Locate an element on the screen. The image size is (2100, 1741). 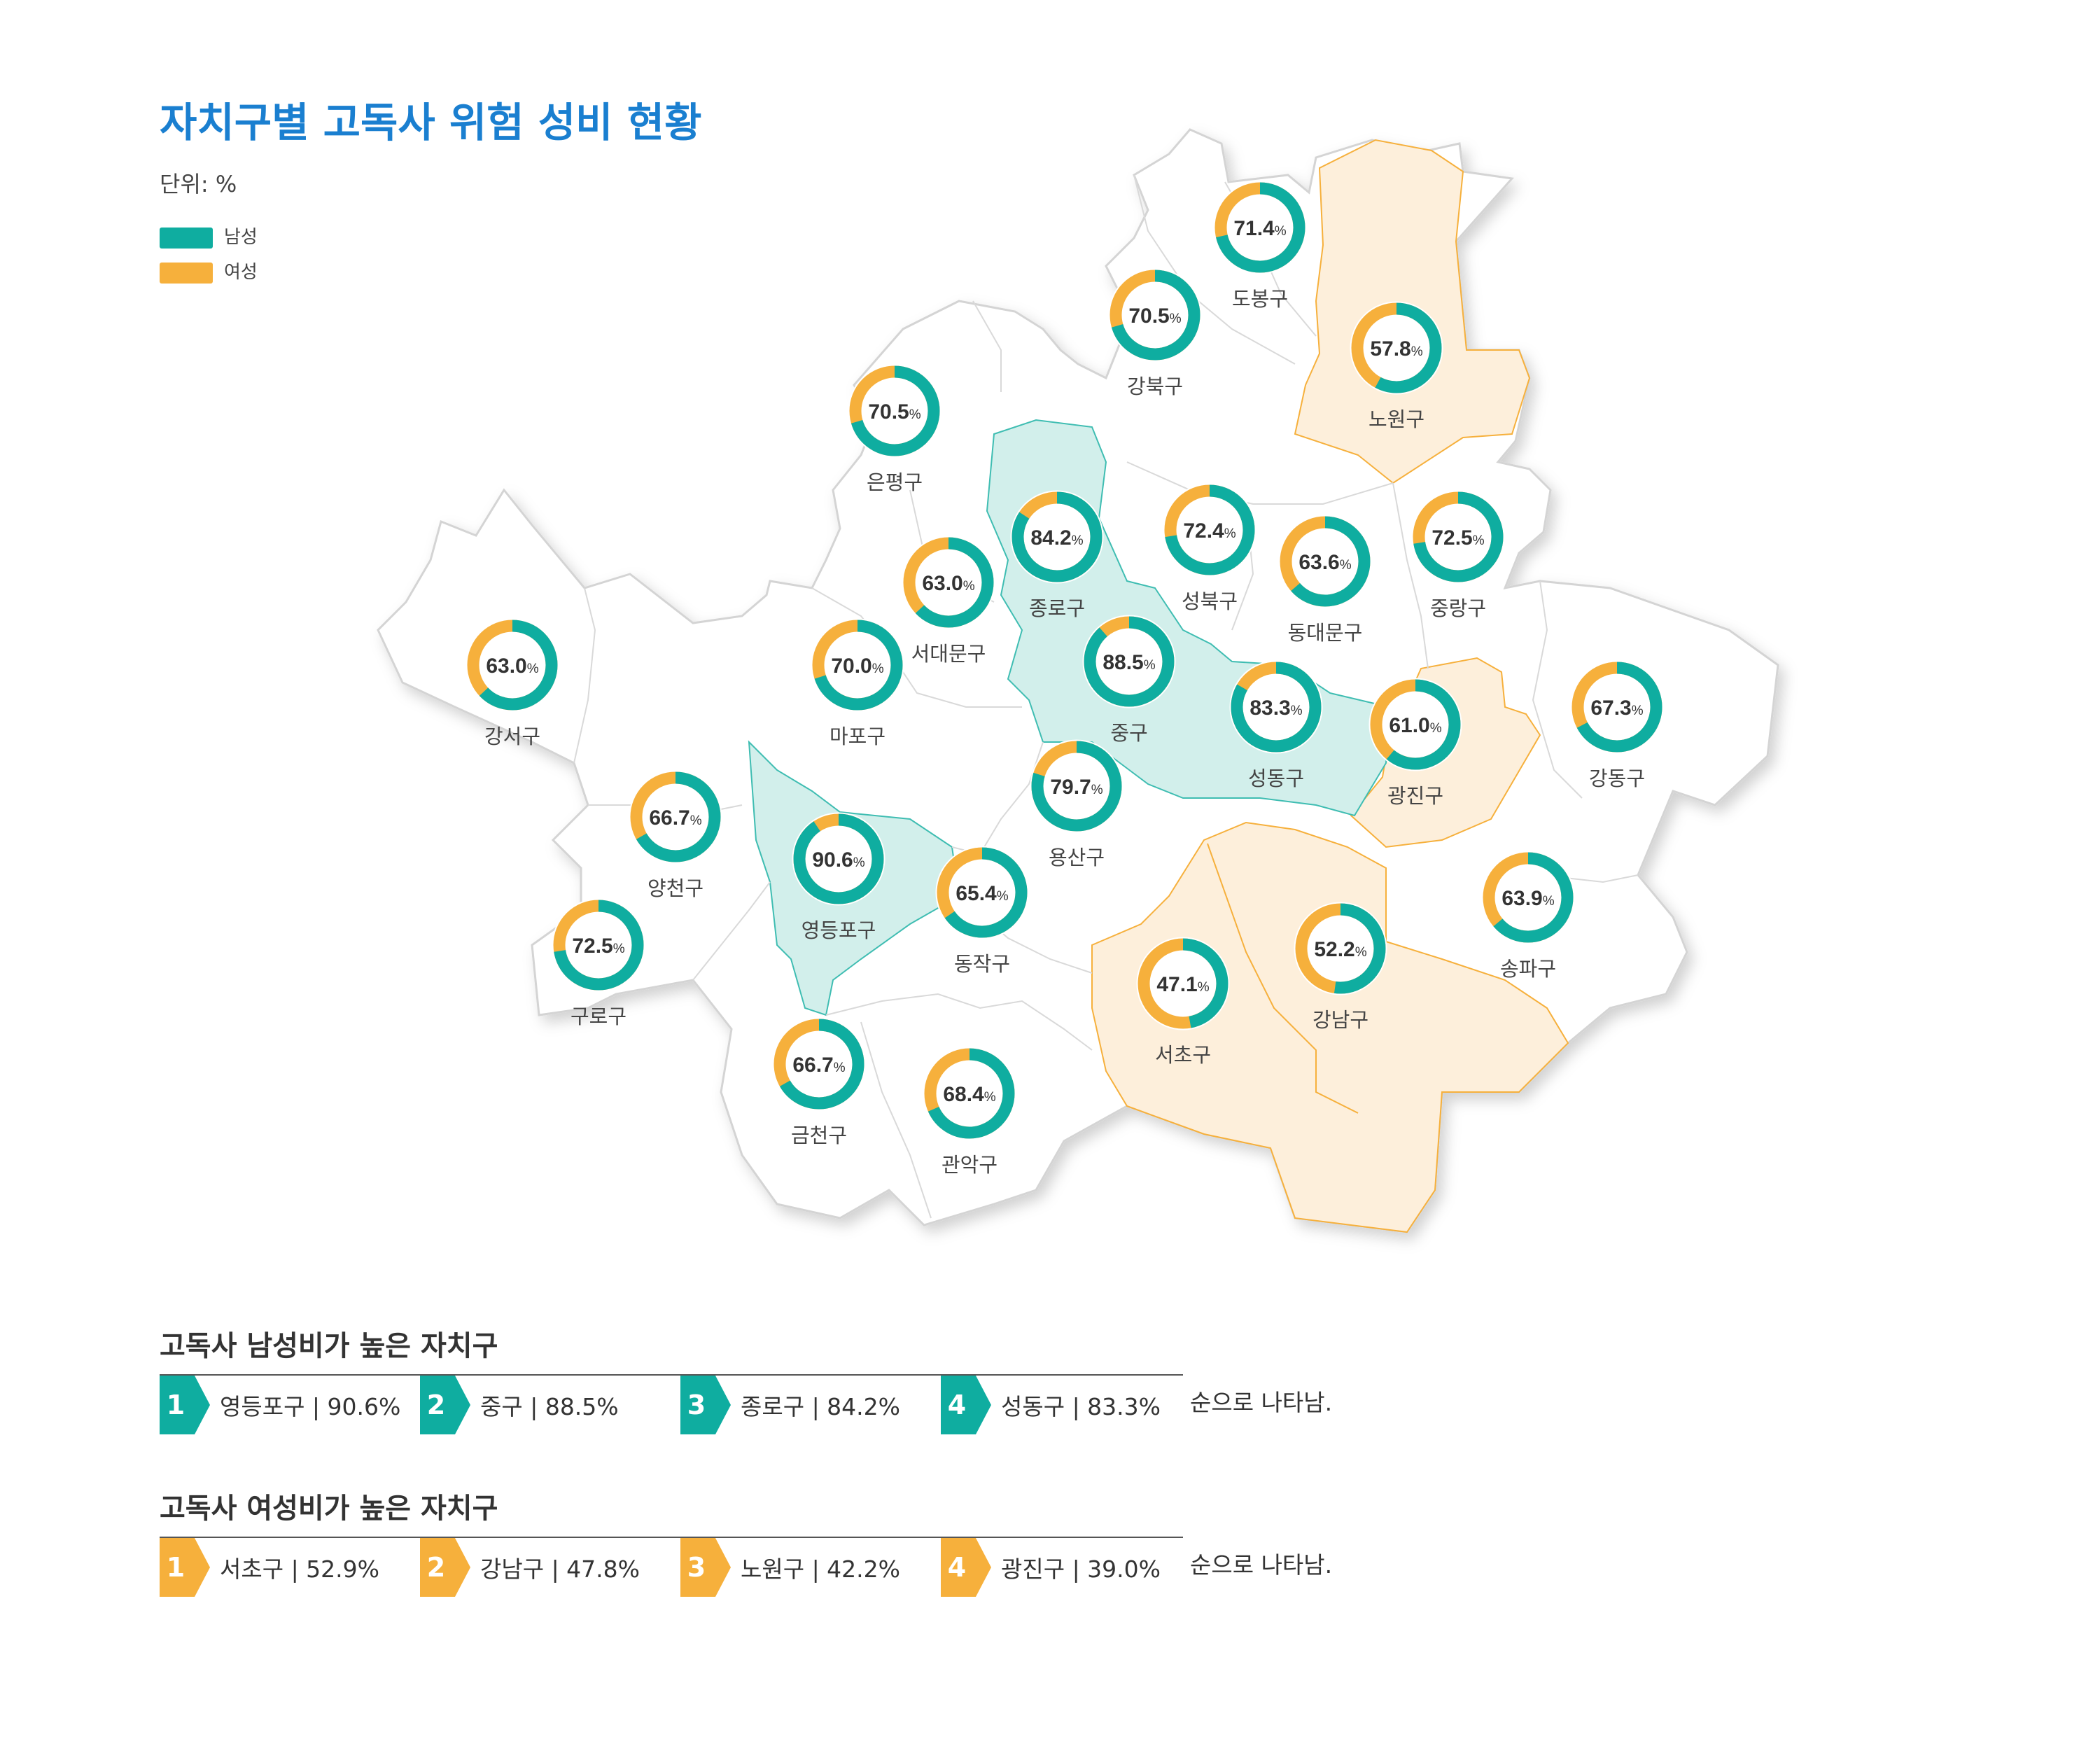
donut-20: 72.5%구로구 is located at coordinates (598, 963).